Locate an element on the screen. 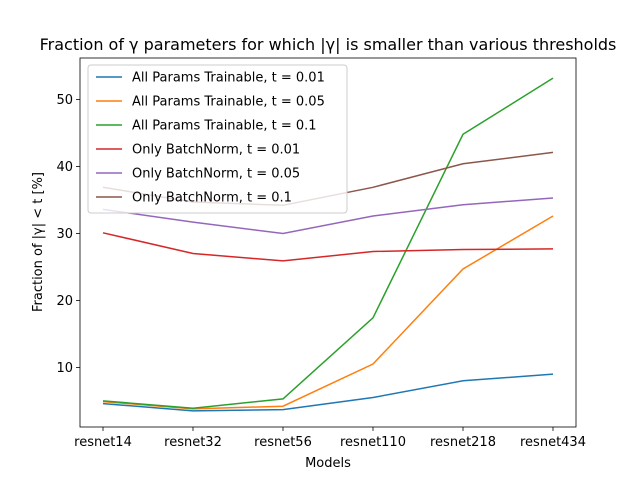 This screenshot has width=640, height=480. x-tick-label: resnet434 is located at coordinates (553, 442).